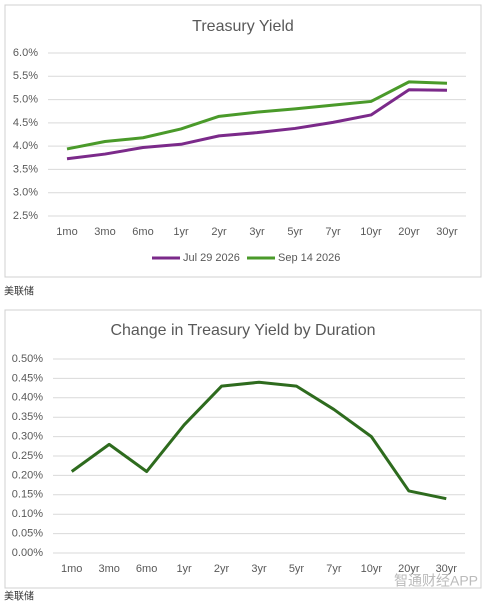 Image resolution: width=491 pixels, height=602 pixels. What do you see at coordinates (27, 456) in the screenshot?
I see `y-tick-label: 0.25%` at bounding box center [27, 456].